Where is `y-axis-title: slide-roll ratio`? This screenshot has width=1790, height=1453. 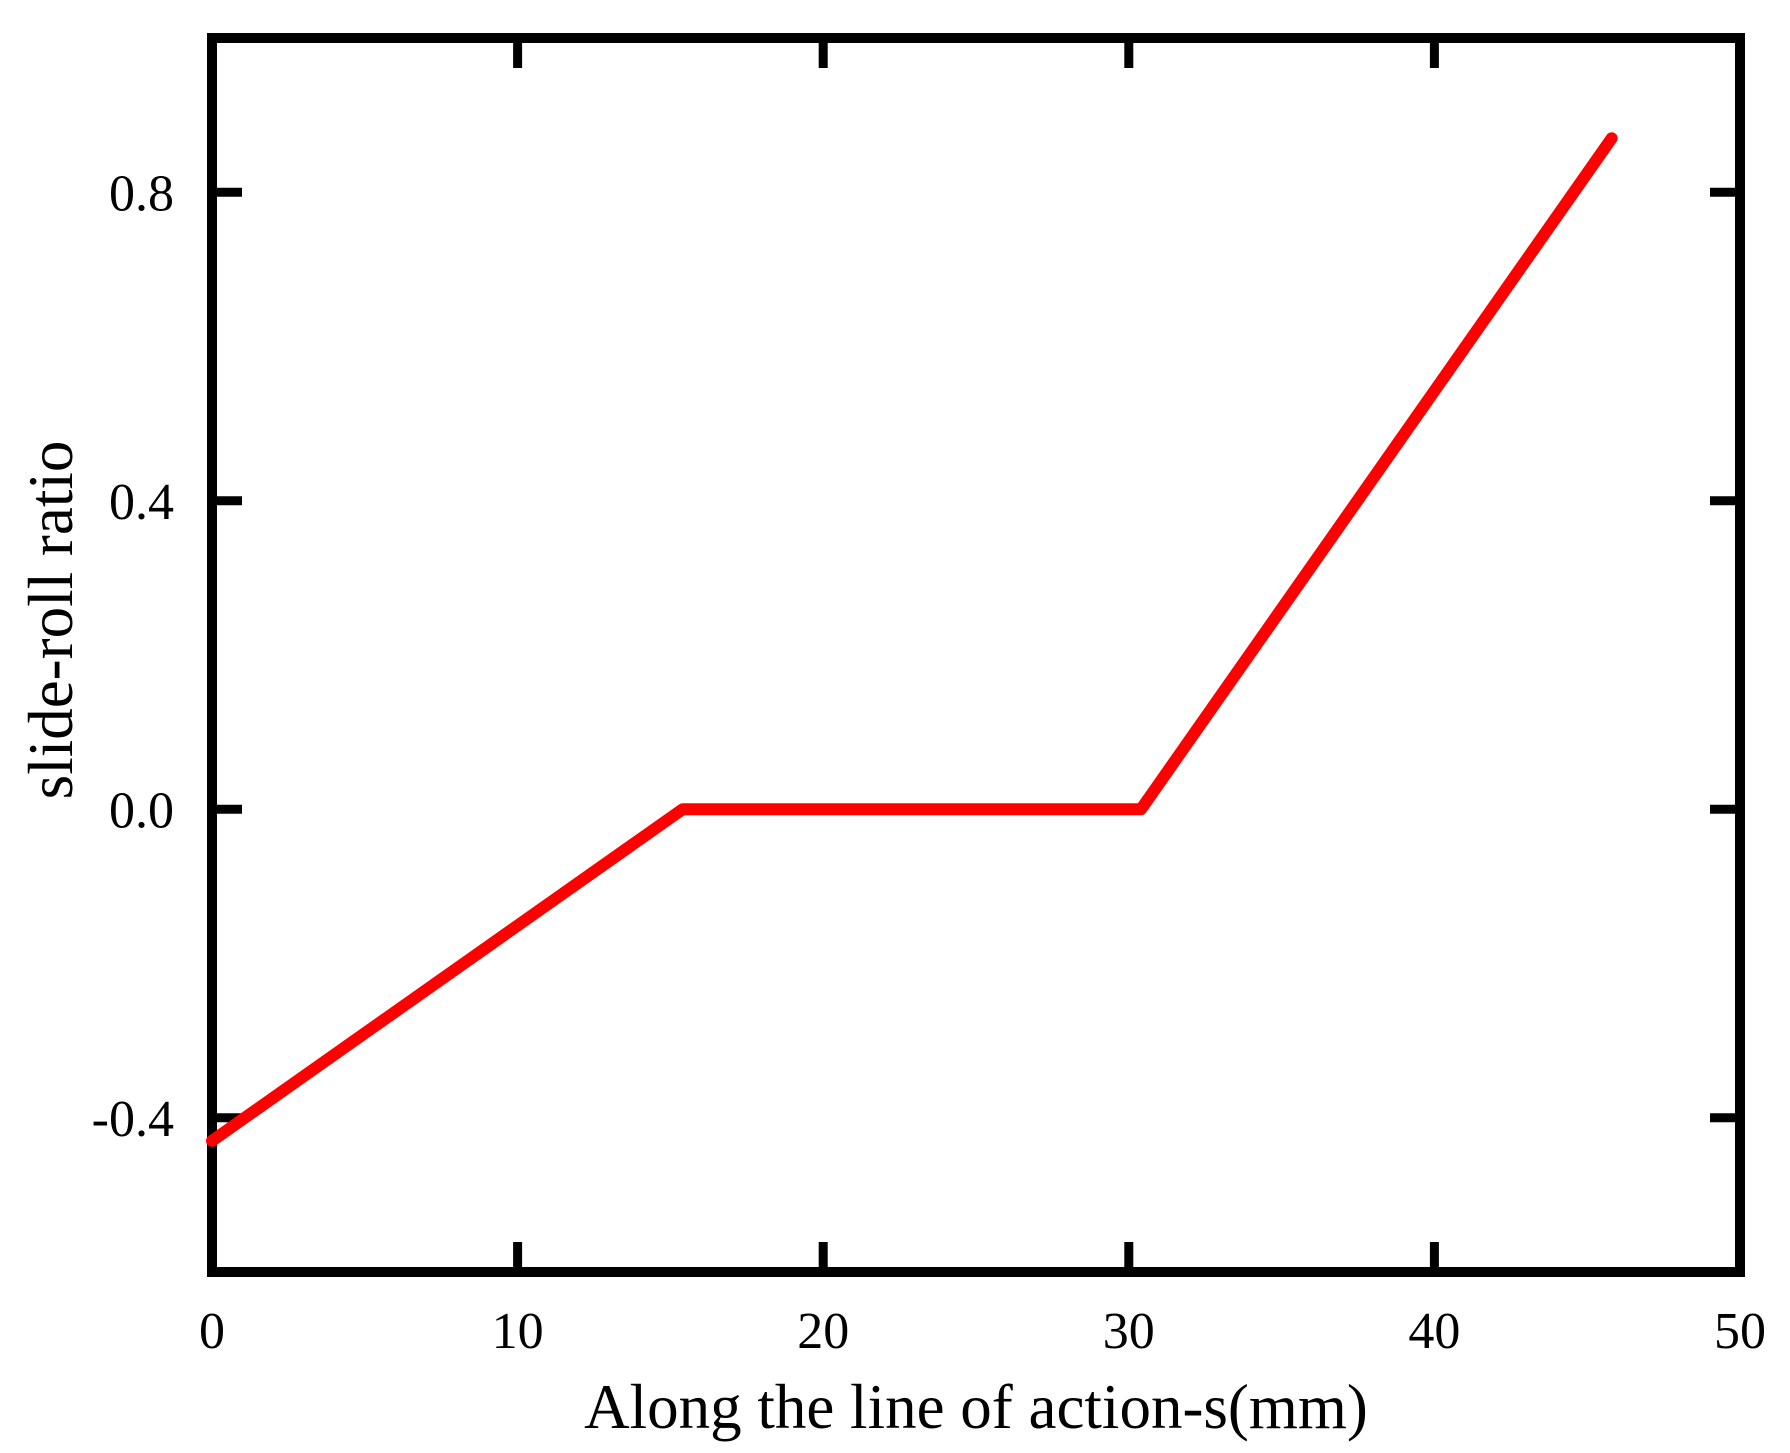
y-axis-title: slide-roll ratio is located at coordinates (51, 620).